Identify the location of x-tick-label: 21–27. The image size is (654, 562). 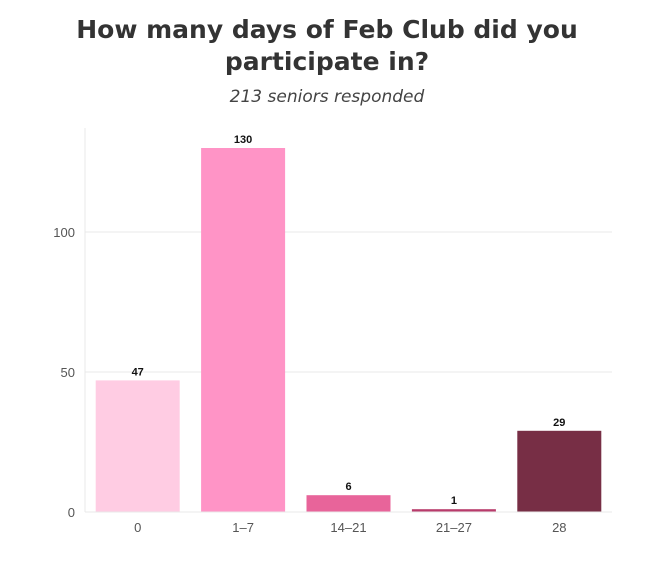
(454, 527).